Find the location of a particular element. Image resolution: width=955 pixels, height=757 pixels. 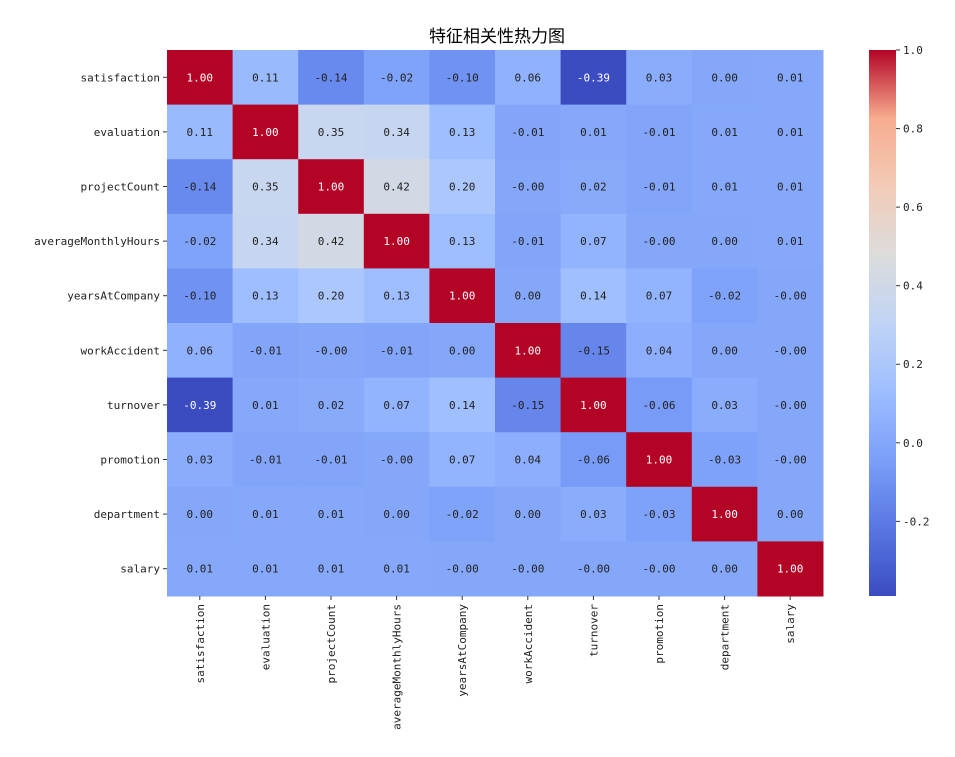

cell-value-label: 0.34 is located at coordinates (396, 132).